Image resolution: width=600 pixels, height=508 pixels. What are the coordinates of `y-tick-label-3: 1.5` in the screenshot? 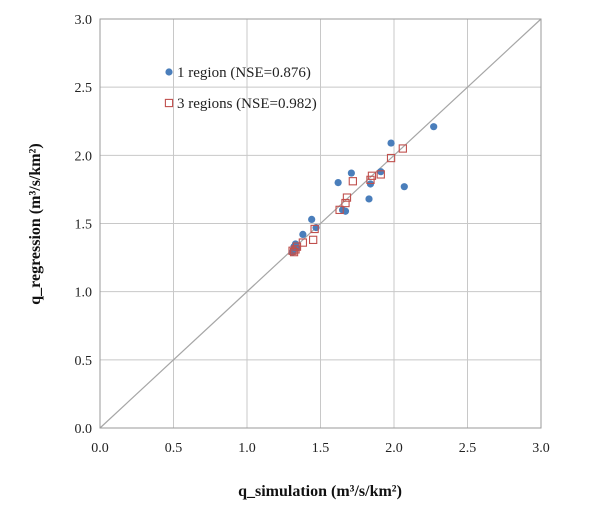 It's located at (84, 225).